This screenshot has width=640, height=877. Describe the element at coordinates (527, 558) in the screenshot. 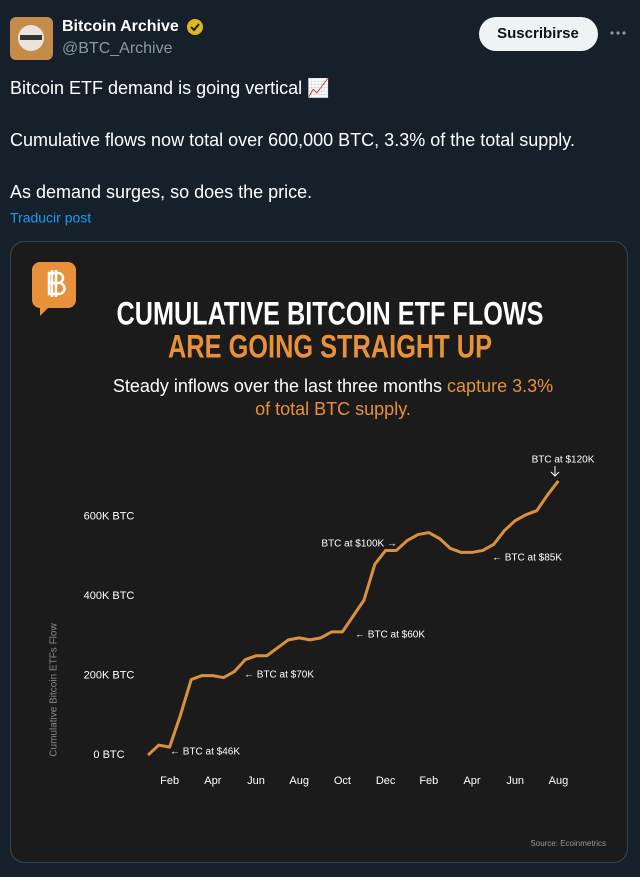

I see `annotation: ← BTC at $85K` at that location.